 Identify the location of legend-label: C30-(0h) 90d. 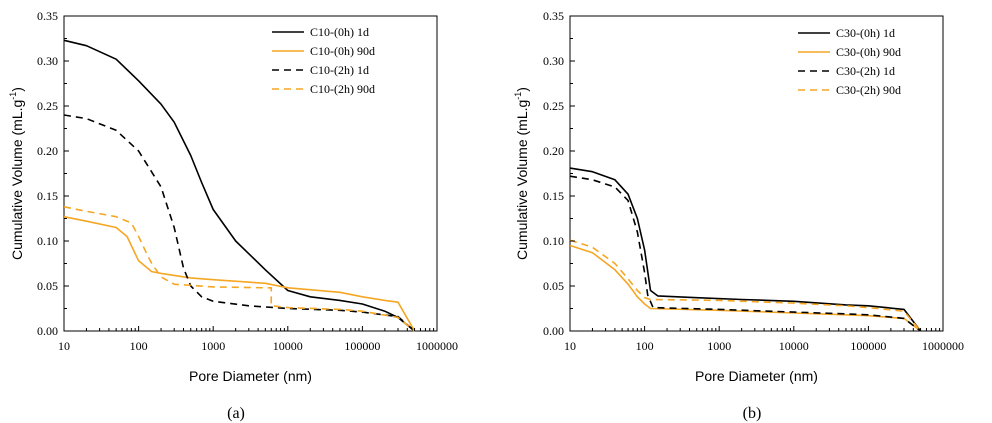
(868, 52).